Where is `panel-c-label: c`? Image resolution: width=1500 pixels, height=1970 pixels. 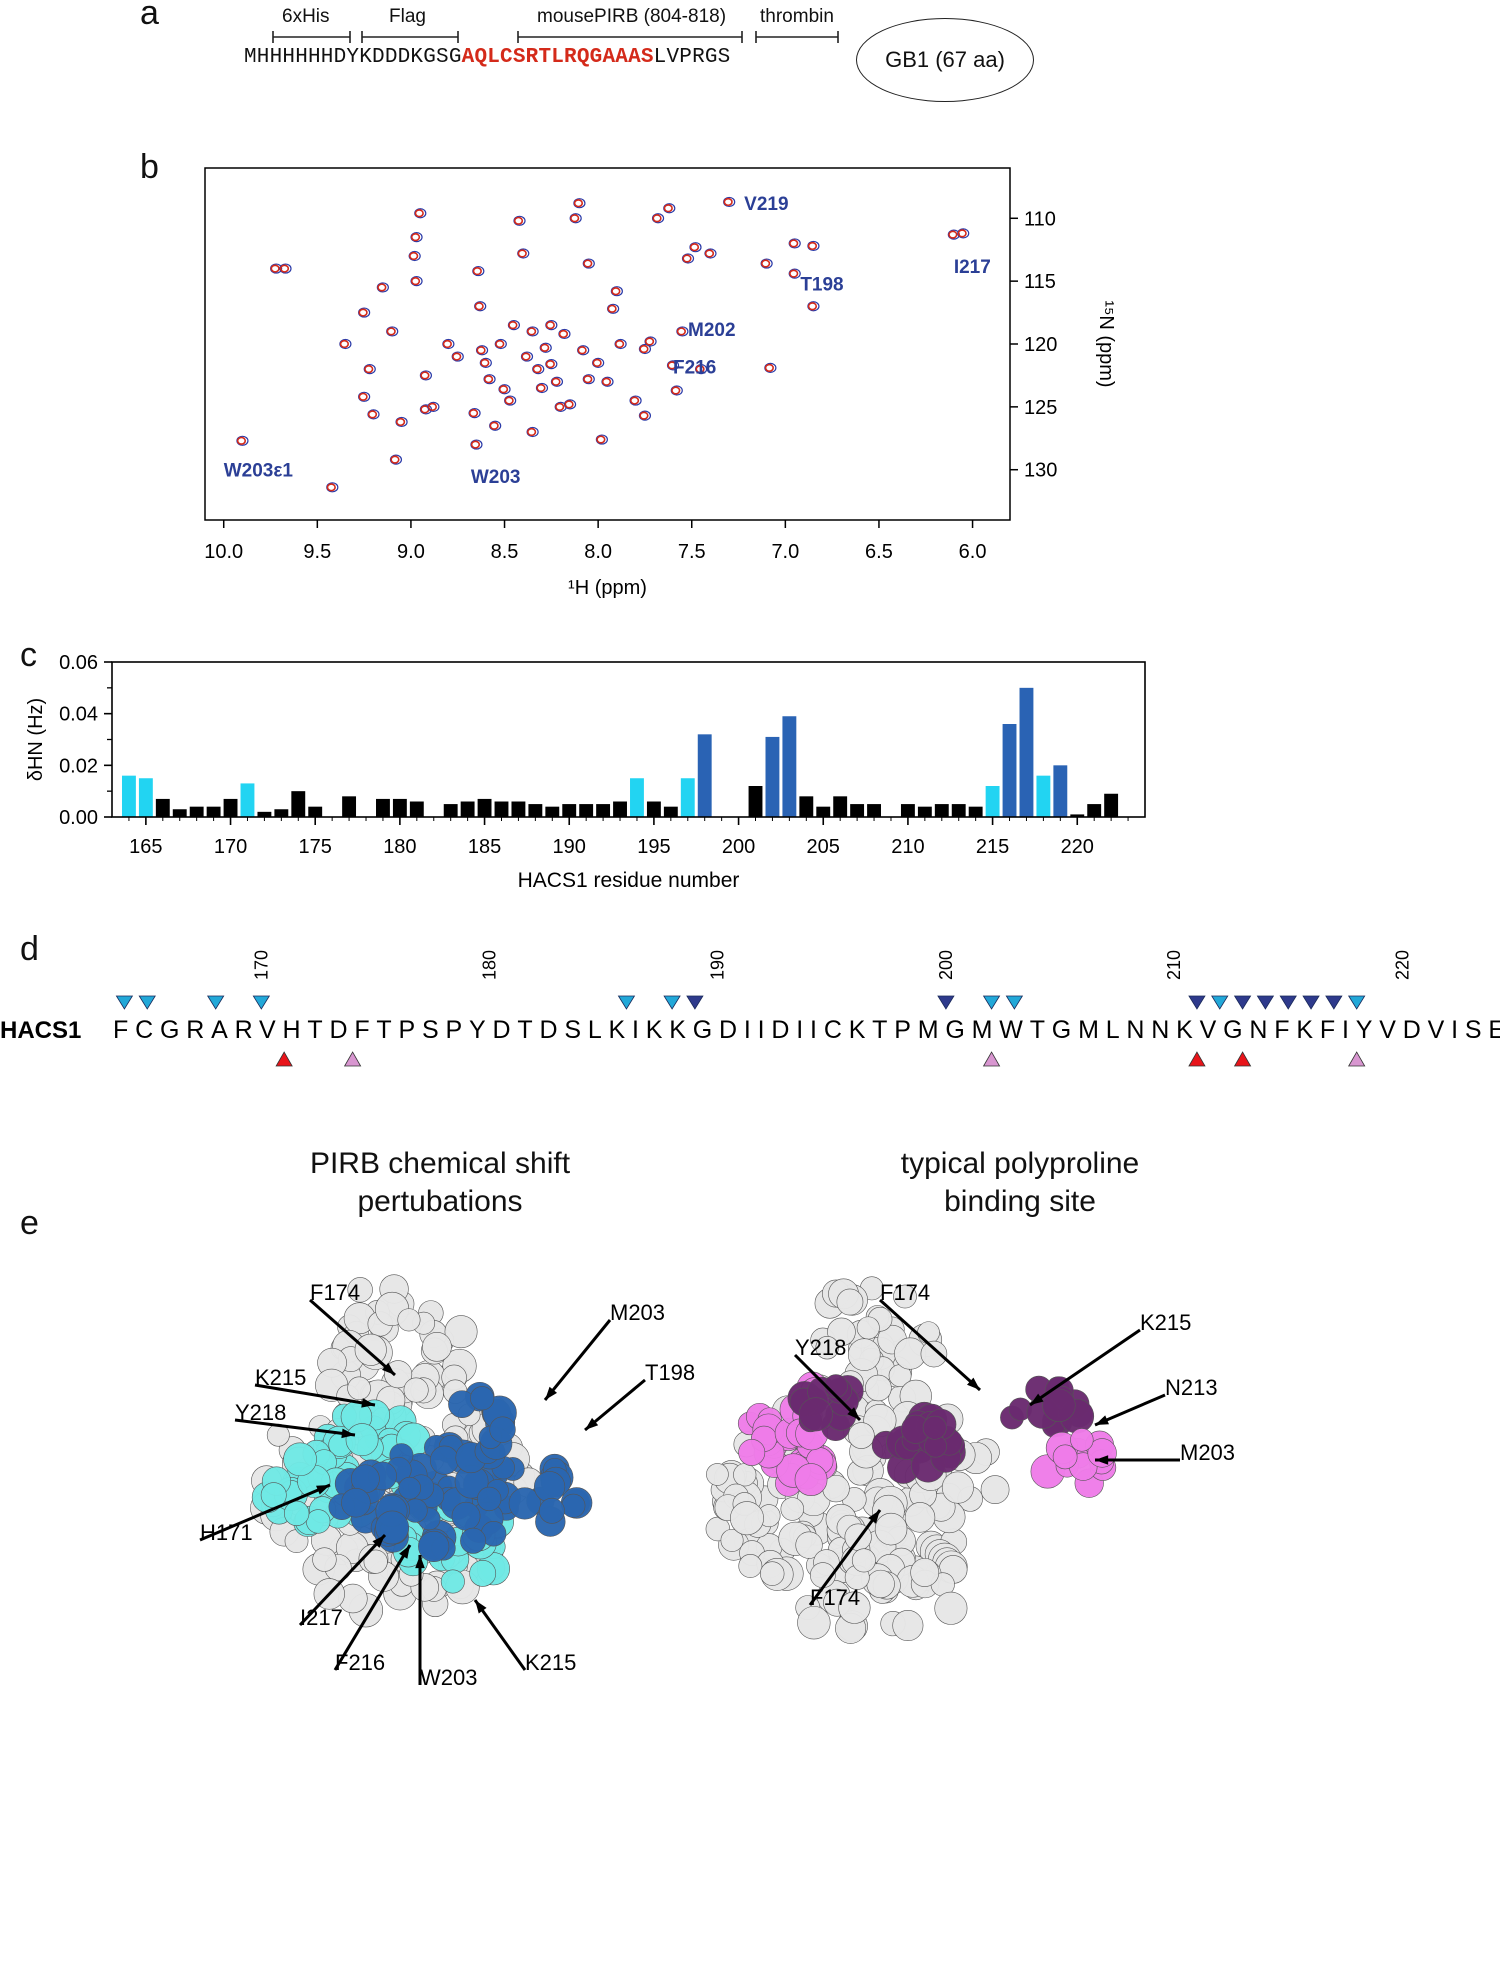 panel-c-label: c is located at coordinates (28, 655).